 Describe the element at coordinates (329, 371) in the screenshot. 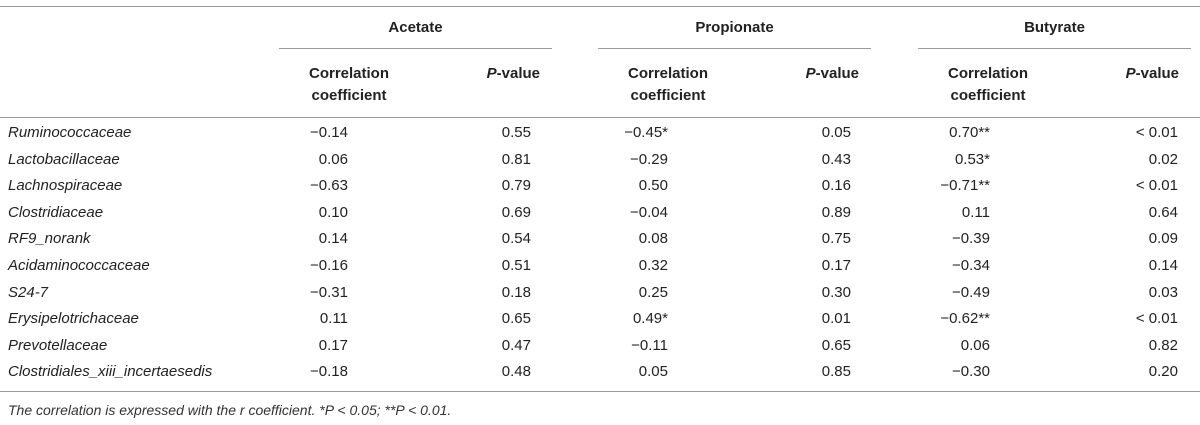

I see `acetate-corr-cell: −0.18` at that location.